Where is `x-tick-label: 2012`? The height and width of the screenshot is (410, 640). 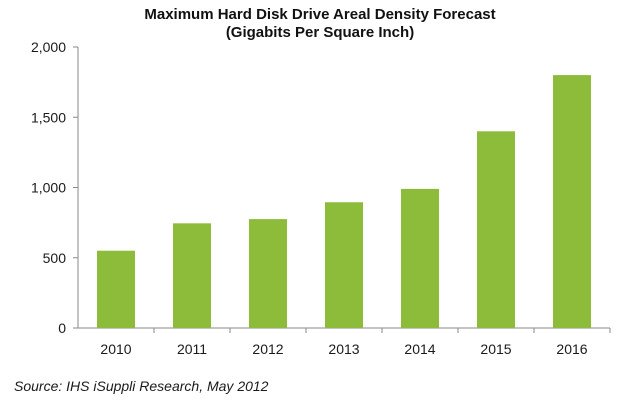
x-tick-label: 2012 is located at coordinates (267, 349).